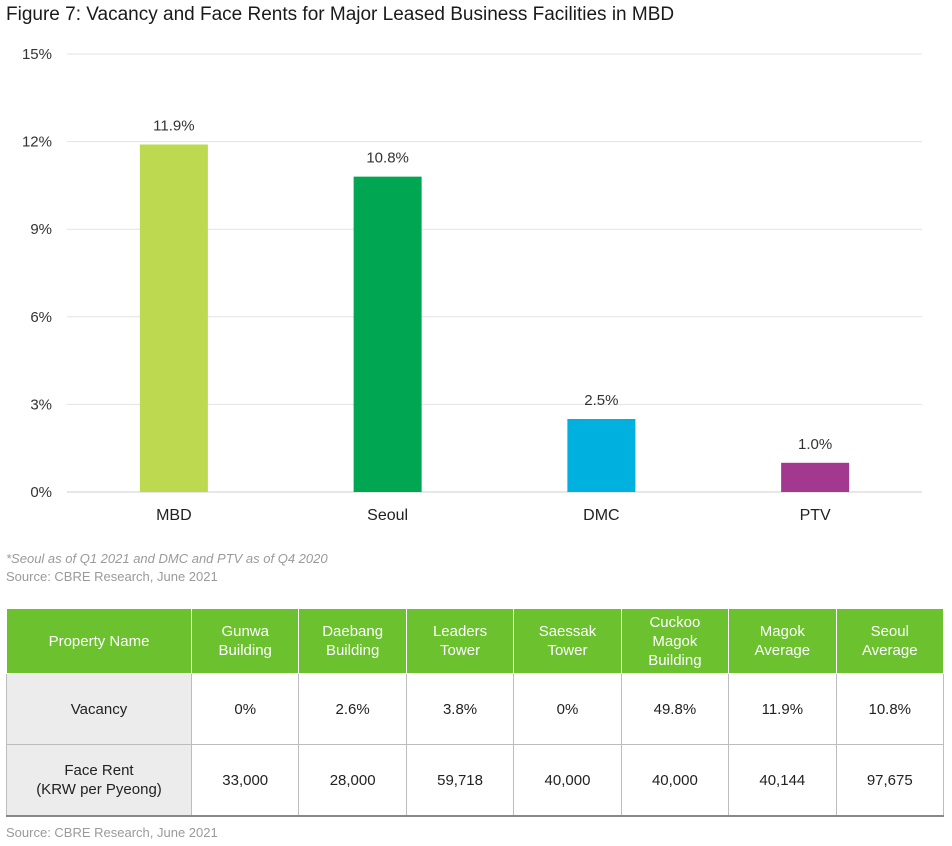  I want to click on data-label: 1.0%, so click(815, 444).